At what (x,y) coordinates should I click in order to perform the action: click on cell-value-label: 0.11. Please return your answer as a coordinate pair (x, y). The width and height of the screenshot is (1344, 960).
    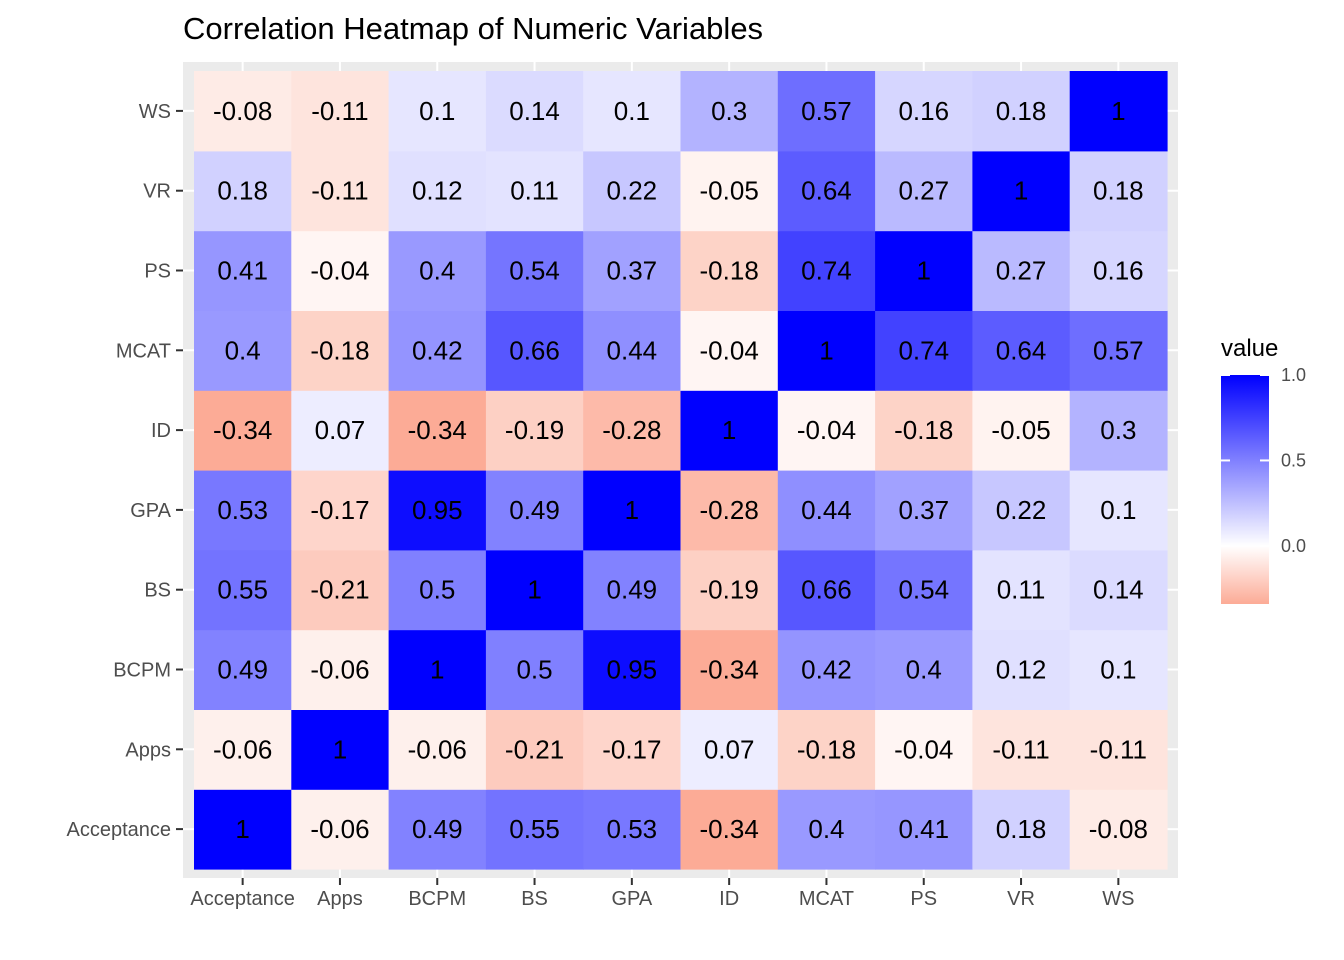
    Looking at the image, I should click on (534, 191).